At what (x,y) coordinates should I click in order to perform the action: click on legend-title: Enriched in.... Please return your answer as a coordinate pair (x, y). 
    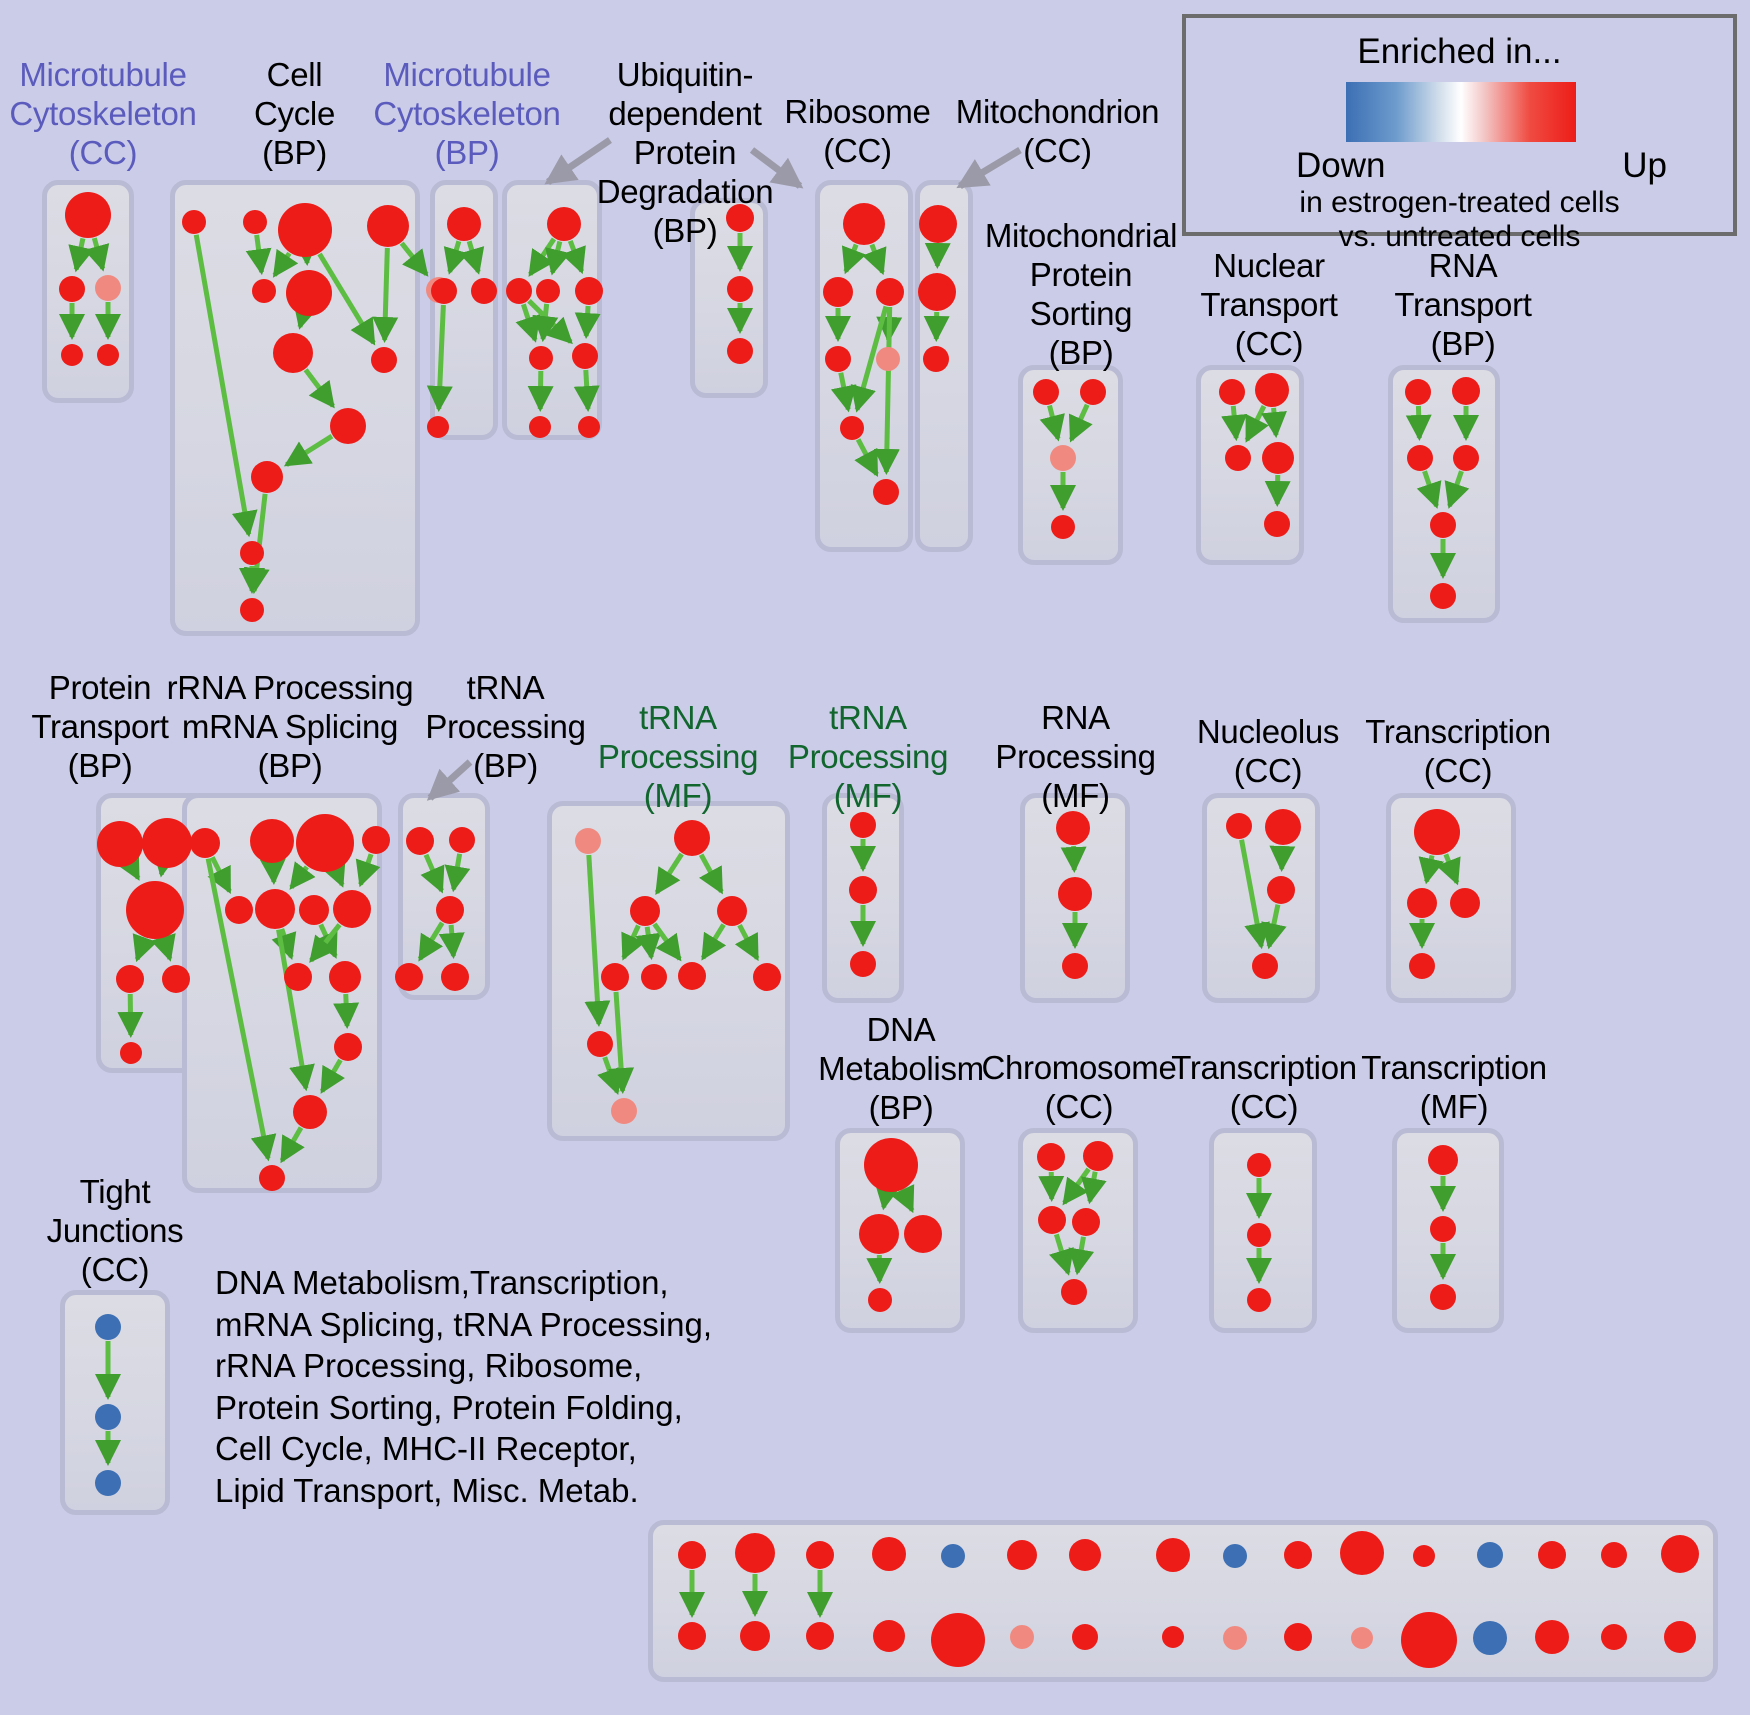
    Looking at the image, I should click on (1459, 51).